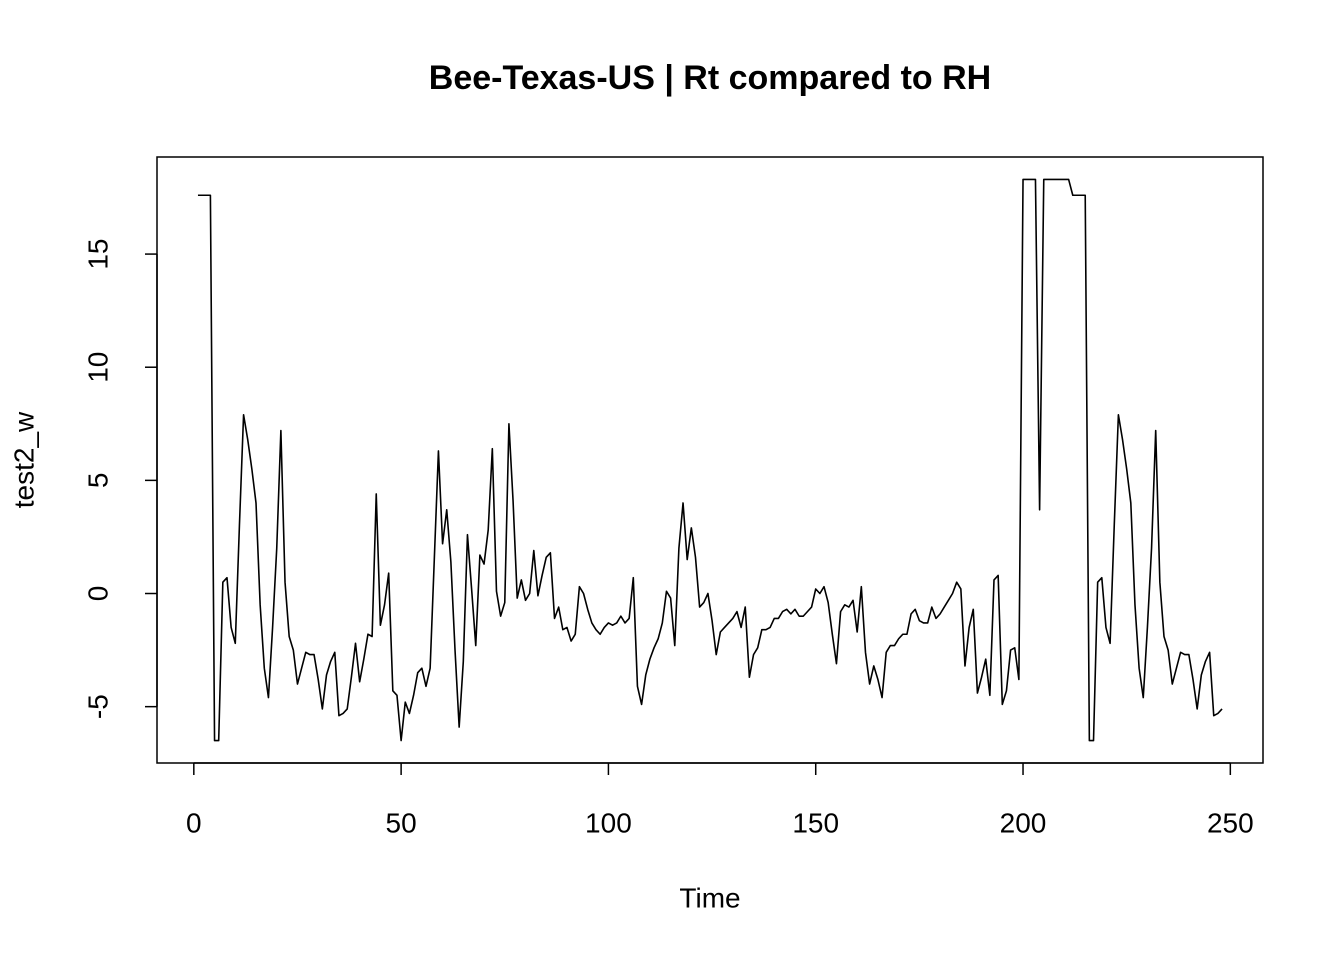  I want to click on chart-title: Bee-Texas-US | Rt compared to RH, so click(710, 78).